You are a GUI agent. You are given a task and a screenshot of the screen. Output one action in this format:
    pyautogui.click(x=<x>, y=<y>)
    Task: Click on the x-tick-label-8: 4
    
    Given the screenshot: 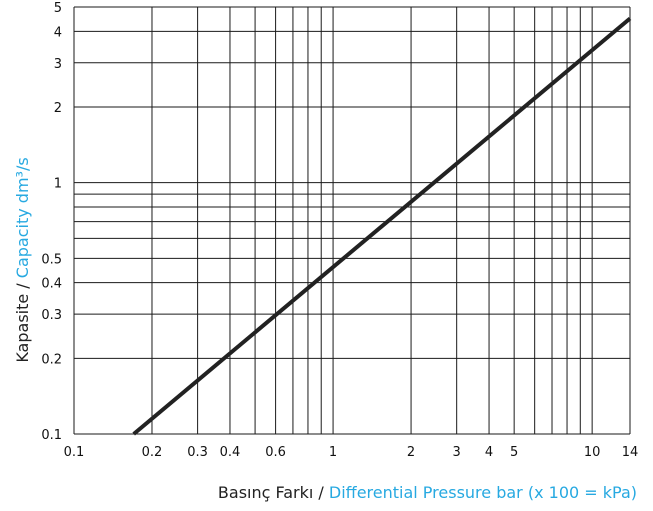 What is the action you would take?
    pyautogui.click(x=489, y=452)
    